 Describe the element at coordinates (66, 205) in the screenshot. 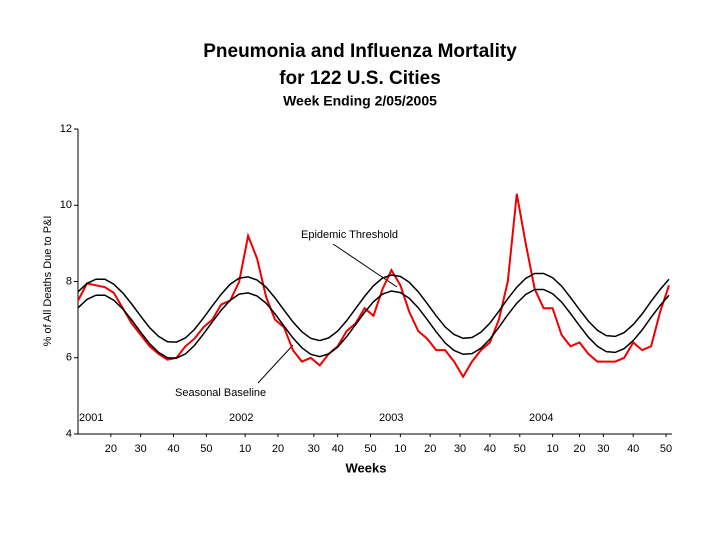

I see `y-tick-label: 10` at that location.